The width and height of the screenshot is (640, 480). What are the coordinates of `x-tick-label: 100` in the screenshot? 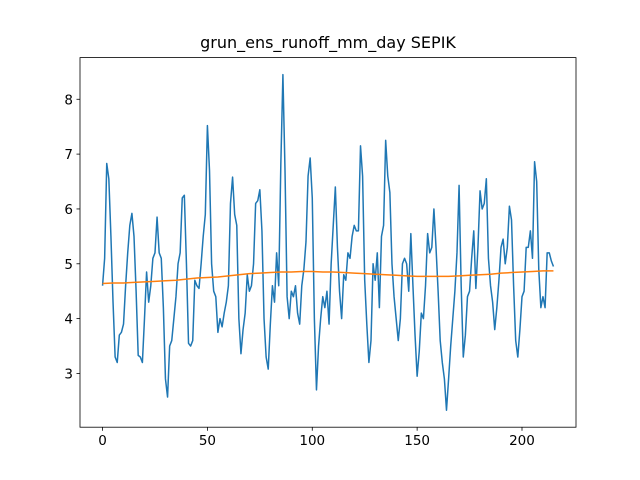 It's located at (312, 441).